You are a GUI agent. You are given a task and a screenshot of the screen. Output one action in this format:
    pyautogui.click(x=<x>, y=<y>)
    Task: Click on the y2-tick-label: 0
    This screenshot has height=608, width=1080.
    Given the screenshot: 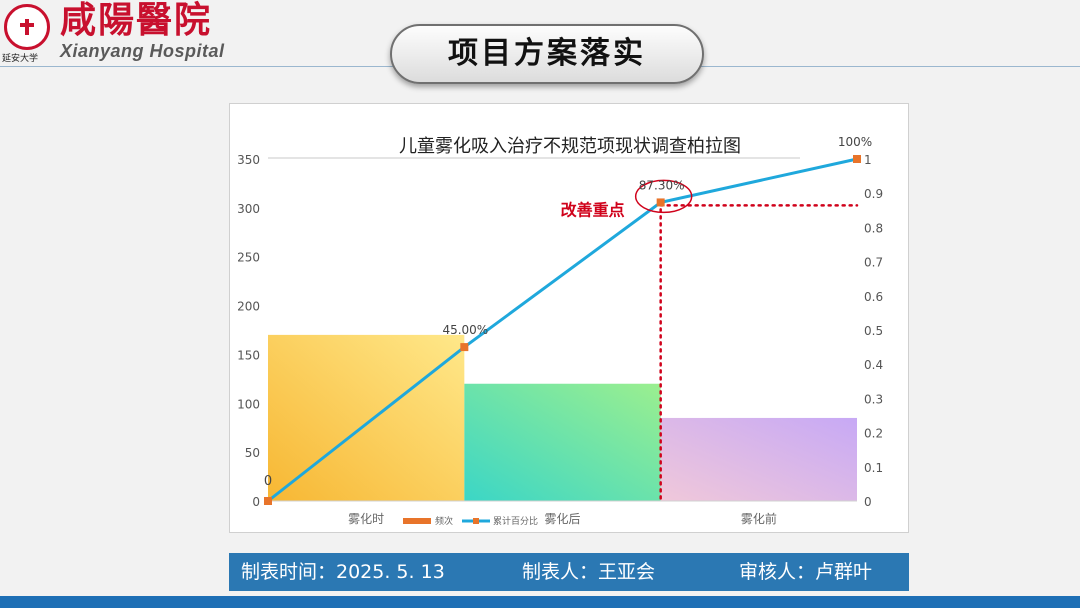 What is the action you would take?
    pyautogui.click(x=868, y=502)
    